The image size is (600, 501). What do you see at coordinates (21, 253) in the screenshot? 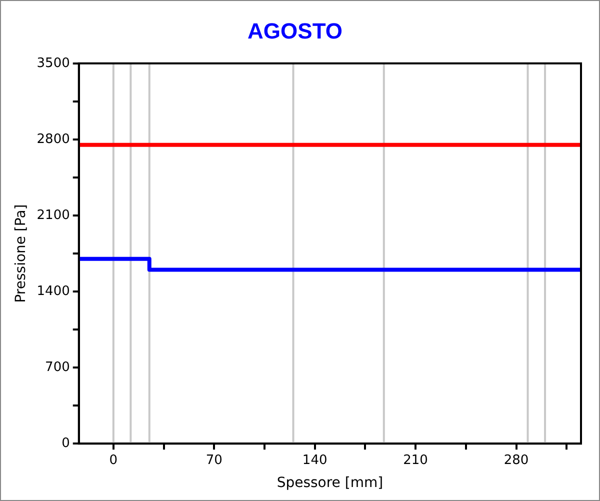
I see `y-axis-title: Pressione [Pa]` at bounding box center [21, 253].